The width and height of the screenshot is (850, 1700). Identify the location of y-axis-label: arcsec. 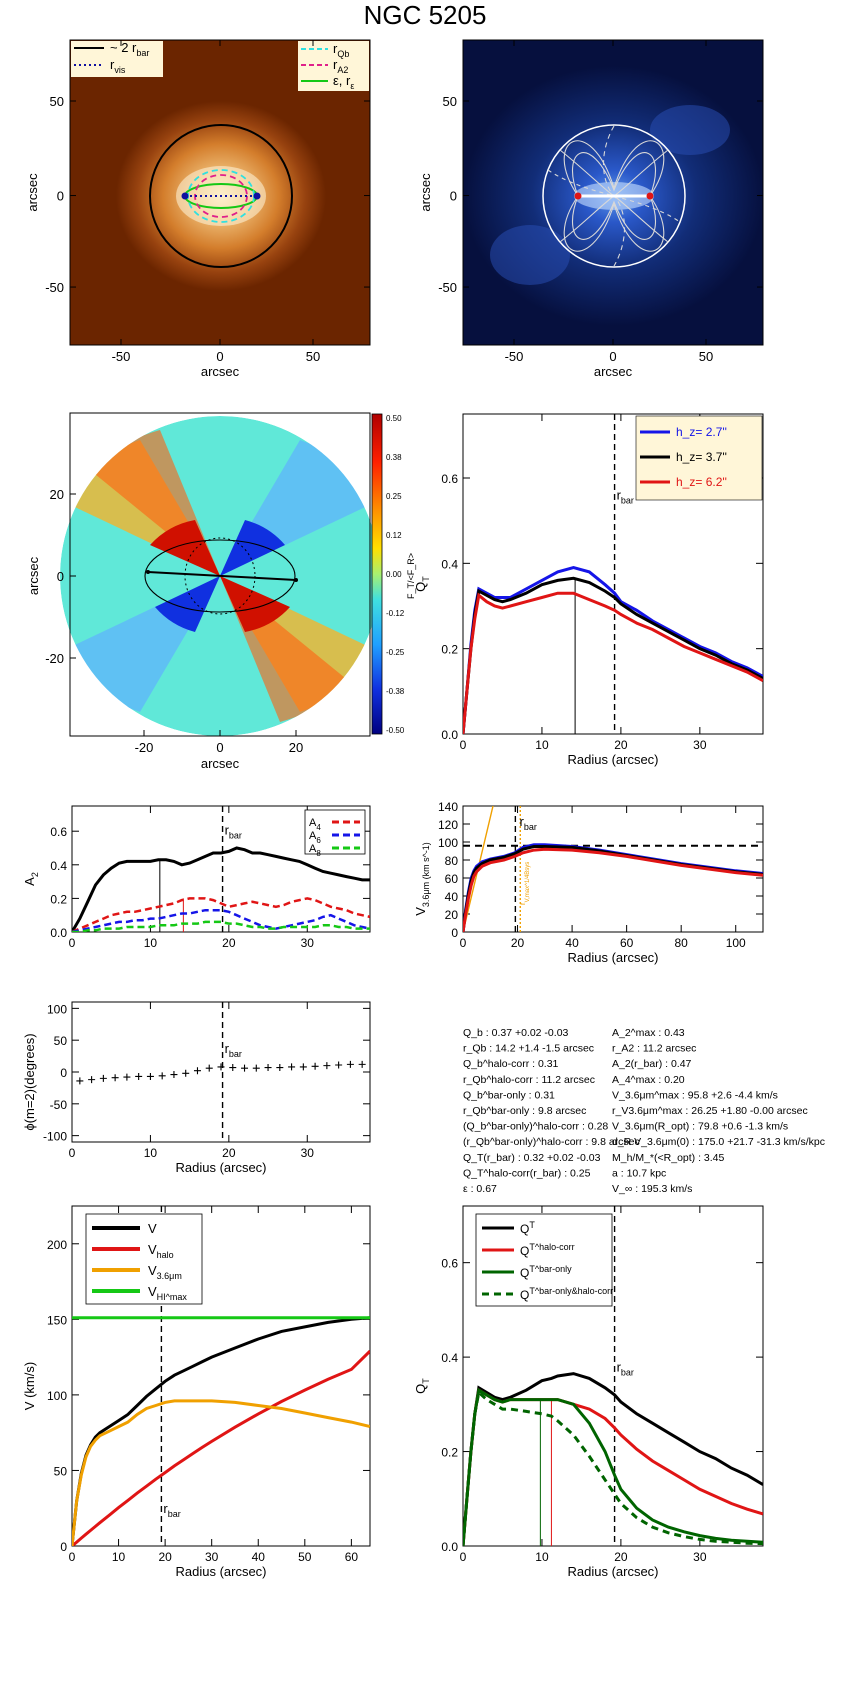
(425, 192).